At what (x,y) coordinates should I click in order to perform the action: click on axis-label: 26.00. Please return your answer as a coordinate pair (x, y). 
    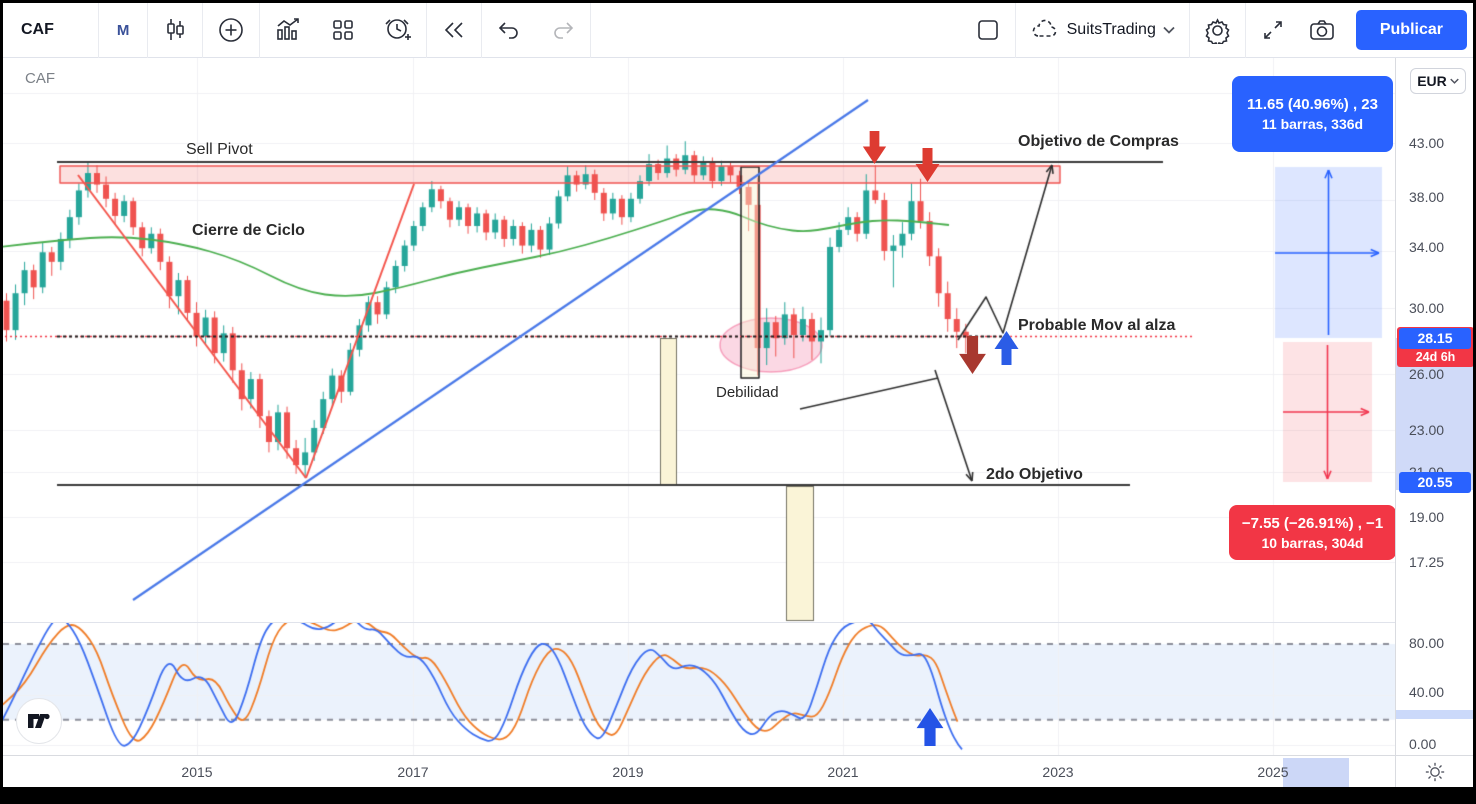
    Looking at the image, I should click on (1427, 374).